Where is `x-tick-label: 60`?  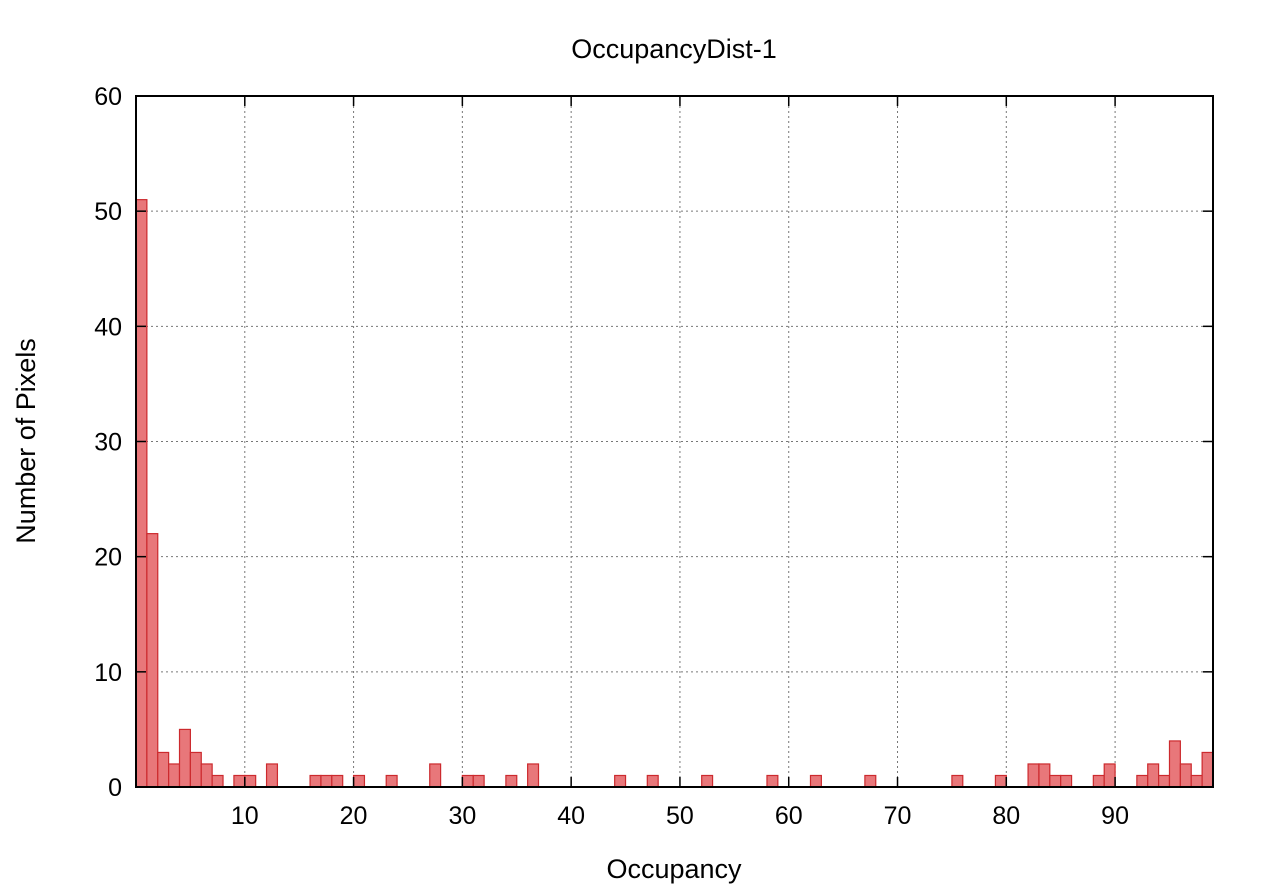 x-tick-label: 60 is located at coordinates (789, 816).